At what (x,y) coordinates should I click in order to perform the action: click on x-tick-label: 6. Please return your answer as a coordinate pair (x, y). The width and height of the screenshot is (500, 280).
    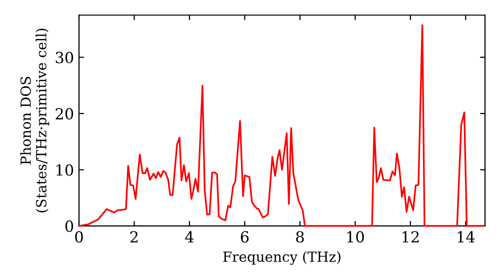
    Looking at the image, I should click on (244, 237).